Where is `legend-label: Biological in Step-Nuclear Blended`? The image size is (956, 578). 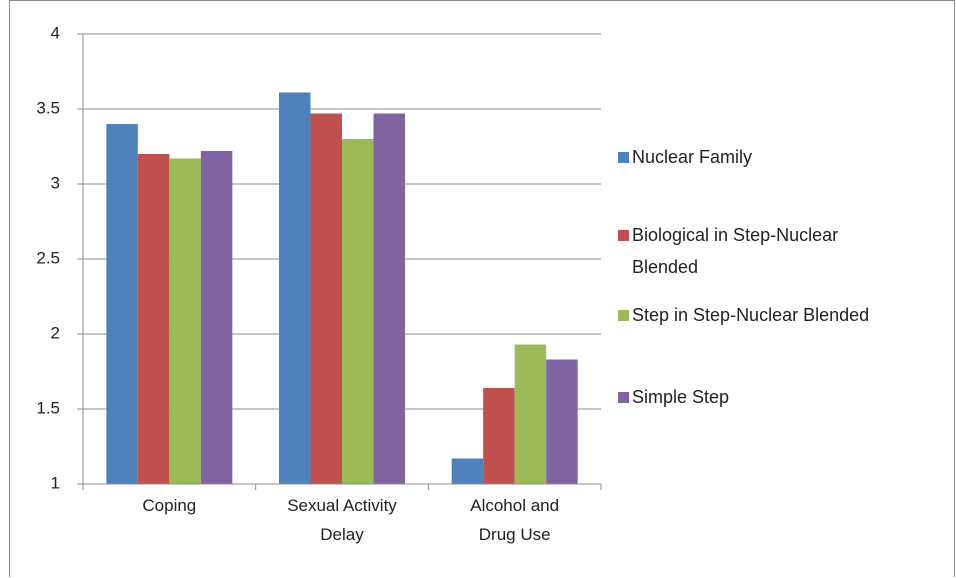 legend-label: Biological in Step-Nuclear Blended is located at coordinates (735, 251).